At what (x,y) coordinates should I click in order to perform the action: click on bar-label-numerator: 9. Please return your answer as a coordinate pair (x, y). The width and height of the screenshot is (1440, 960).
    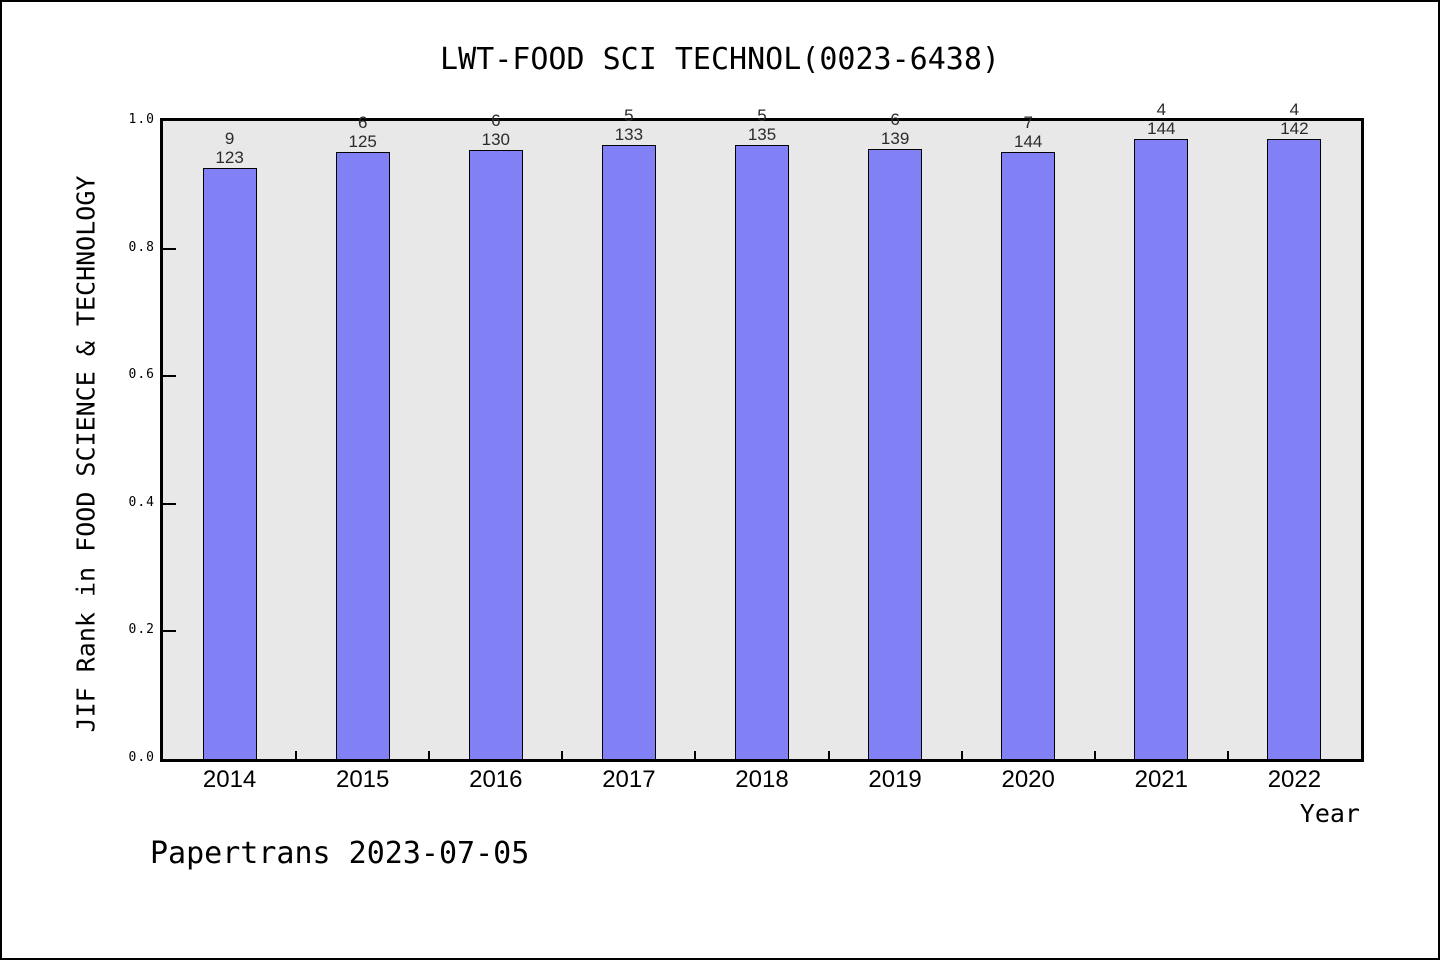
    Looking at the image, I should click on (229, 138).